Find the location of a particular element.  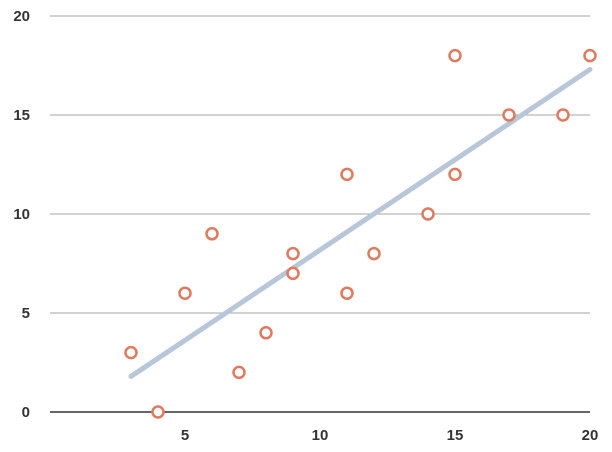

y-tick-label-10: 10 is located at coordinates (21, 214).